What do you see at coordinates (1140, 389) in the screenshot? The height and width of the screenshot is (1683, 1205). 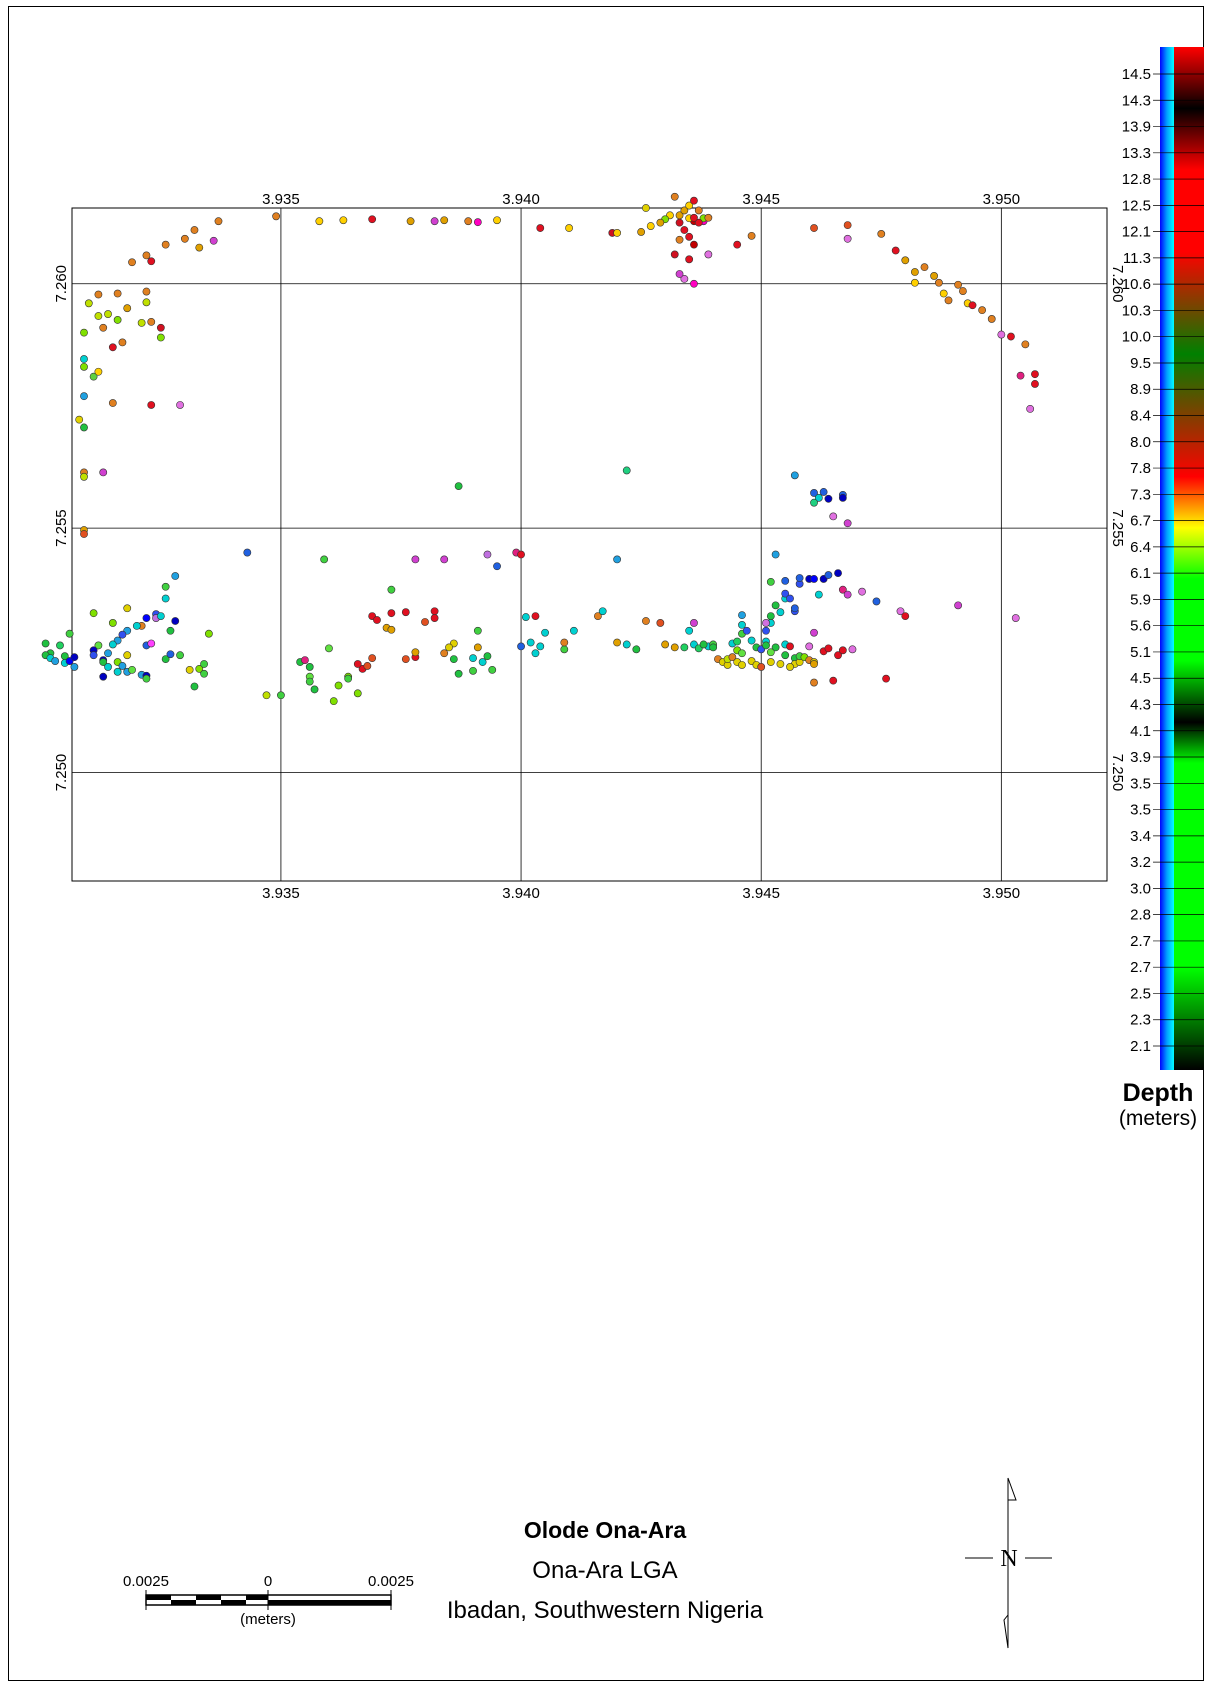 I see `legend-label: 8.9` at bounding box center [1140, 389].